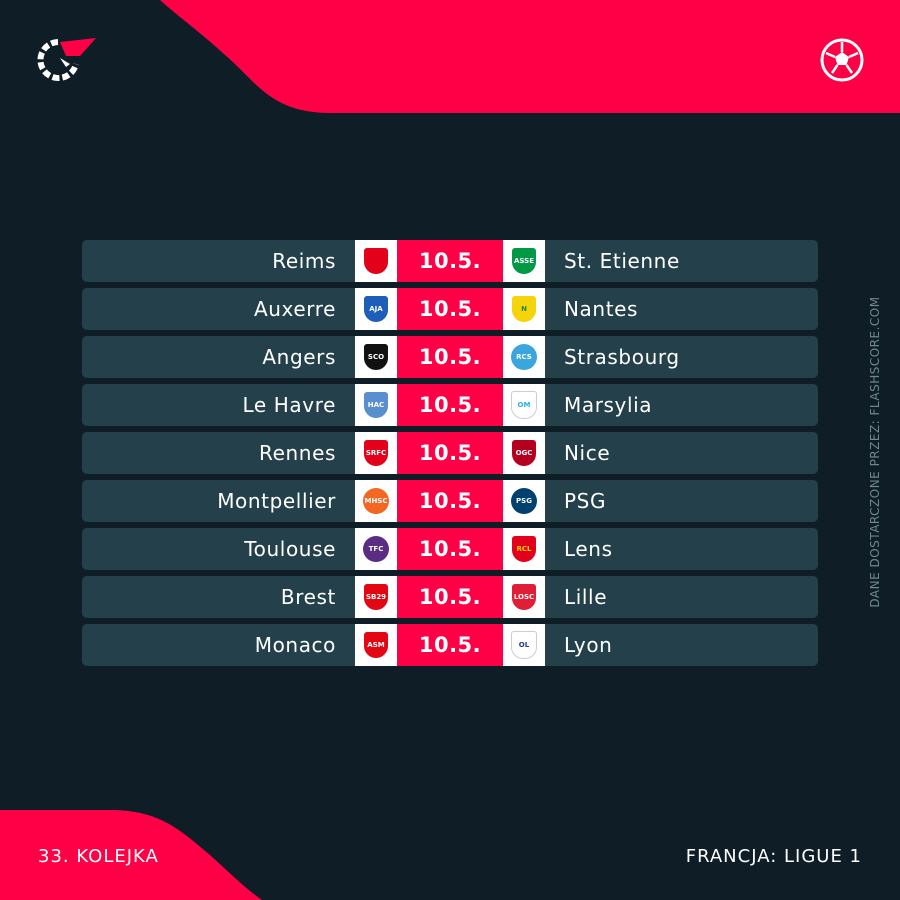 The height and width of the screenshot is (900, 900). I want to click on away-crest-cell: LOSC, so click(524, 597).